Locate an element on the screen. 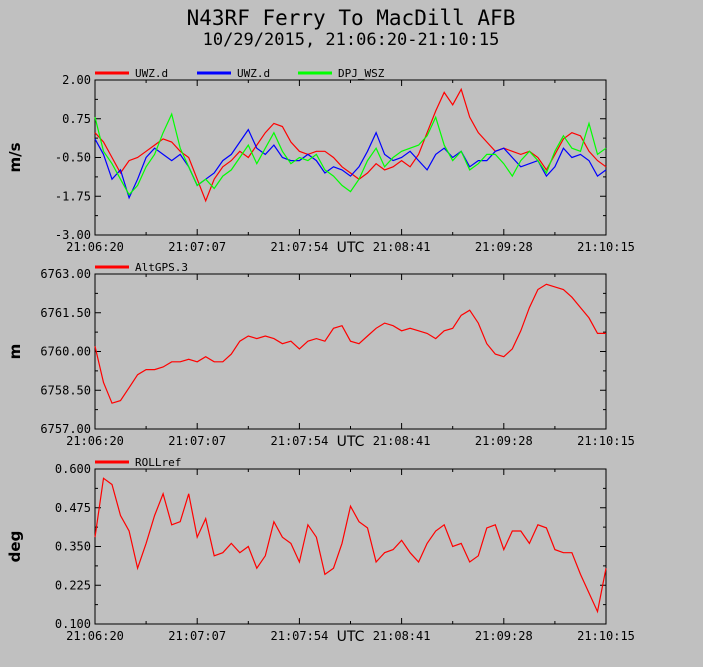  y-tick-label: 0.75 is located at coordinates (76, 119).